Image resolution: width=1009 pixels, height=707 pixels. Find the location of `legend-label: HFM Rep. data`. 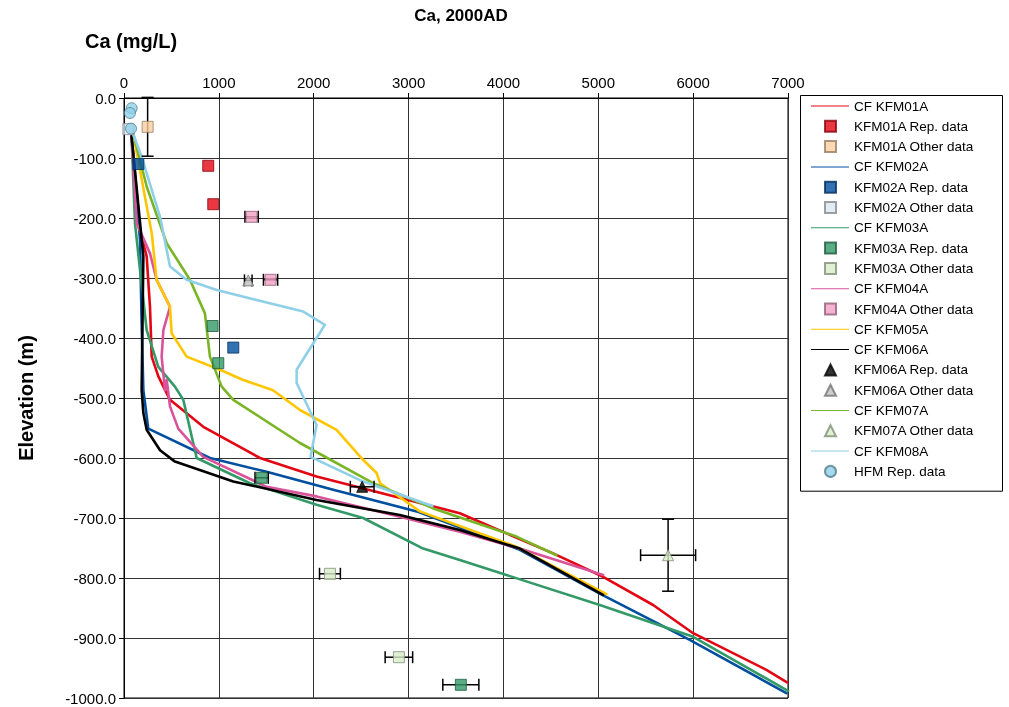

legend-label: HFM Rep. data is located at coordinates (900, 471).